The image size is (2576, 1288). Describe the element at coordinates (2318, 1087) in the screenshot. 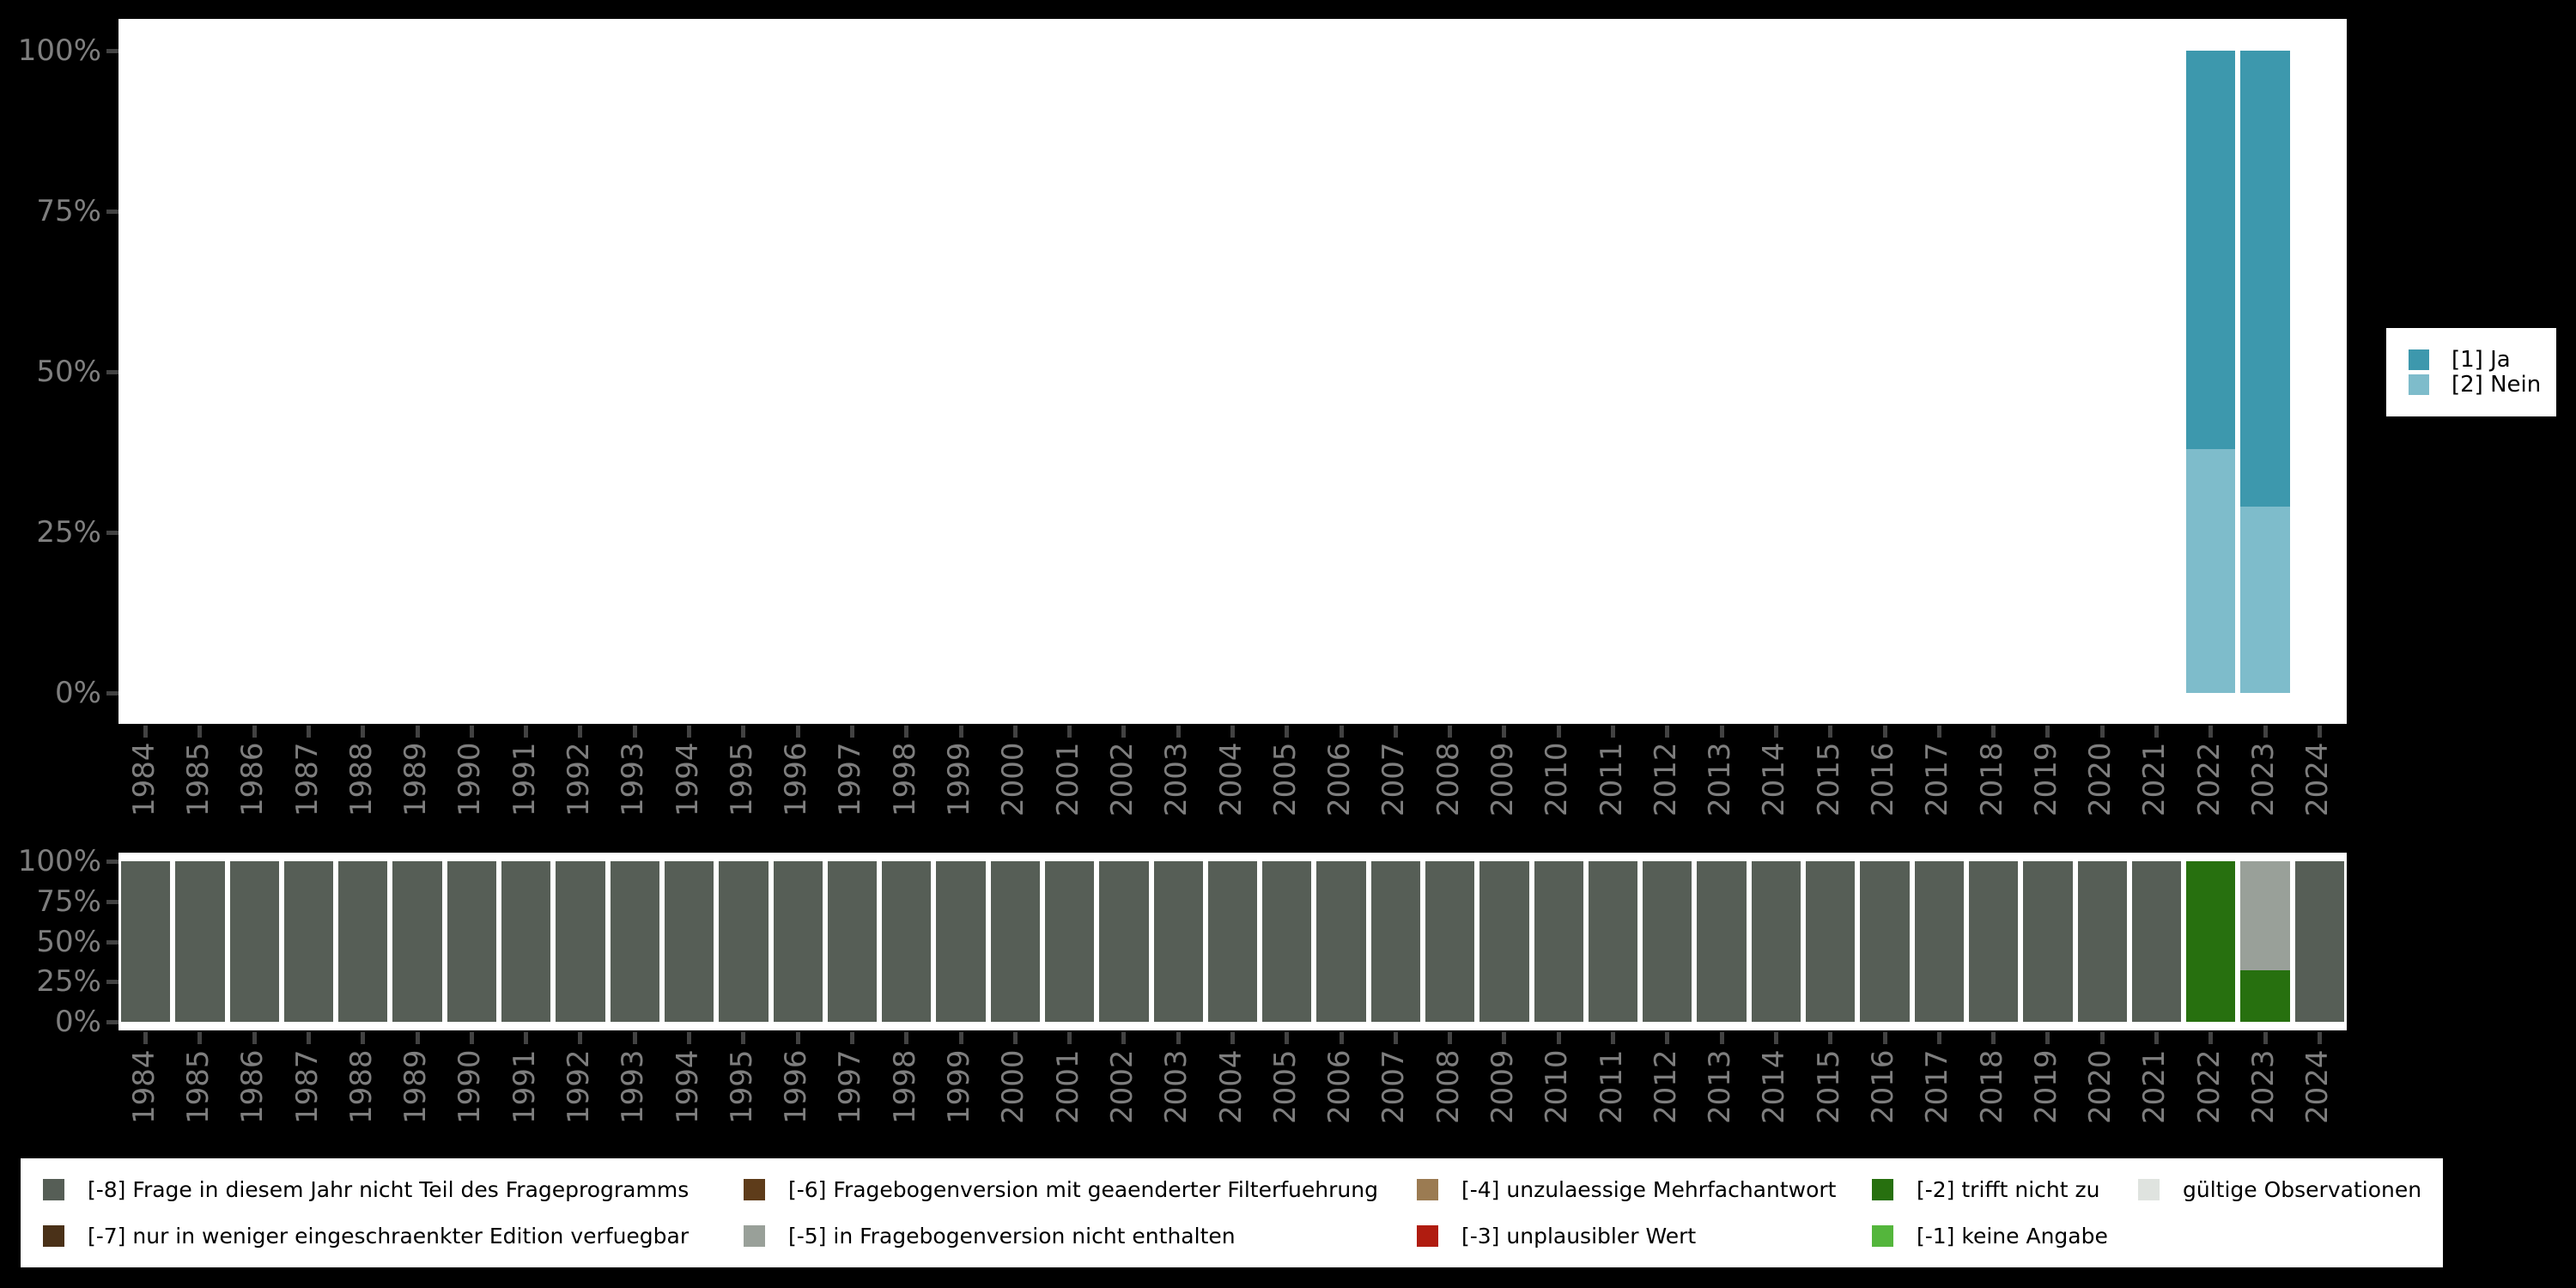

I see `x-axis-year-label: 2024` at that location.